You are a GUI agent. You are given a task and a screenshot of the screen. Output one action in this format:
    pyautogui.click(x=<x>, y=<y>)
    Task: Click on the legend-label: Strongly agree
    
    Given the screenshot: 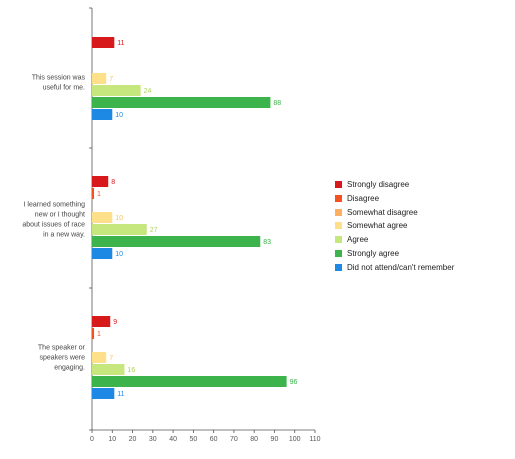 What is the action you would take?
    pyautogui.click(x=373, y=253)
    